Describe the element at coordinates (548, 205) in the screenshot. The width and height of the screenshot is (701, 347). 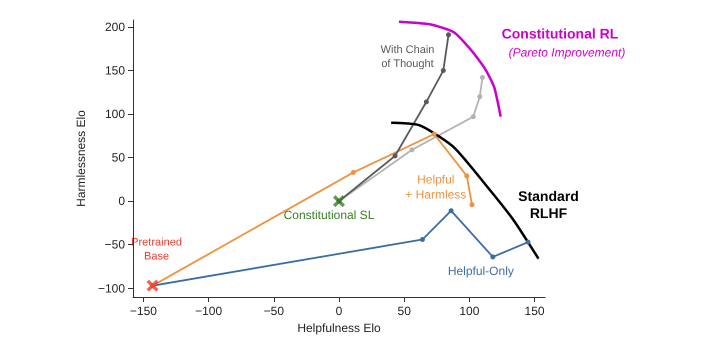
I see `series-label: Standard RLHF` at that location.